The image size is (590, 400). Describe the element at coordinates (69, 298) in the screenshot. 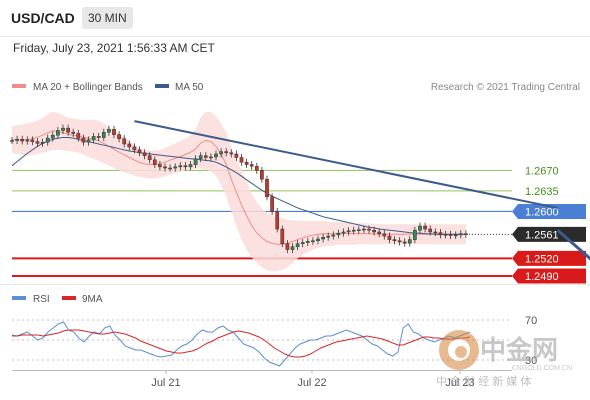

I see `rsi-ma-legend-swatch` at that location.